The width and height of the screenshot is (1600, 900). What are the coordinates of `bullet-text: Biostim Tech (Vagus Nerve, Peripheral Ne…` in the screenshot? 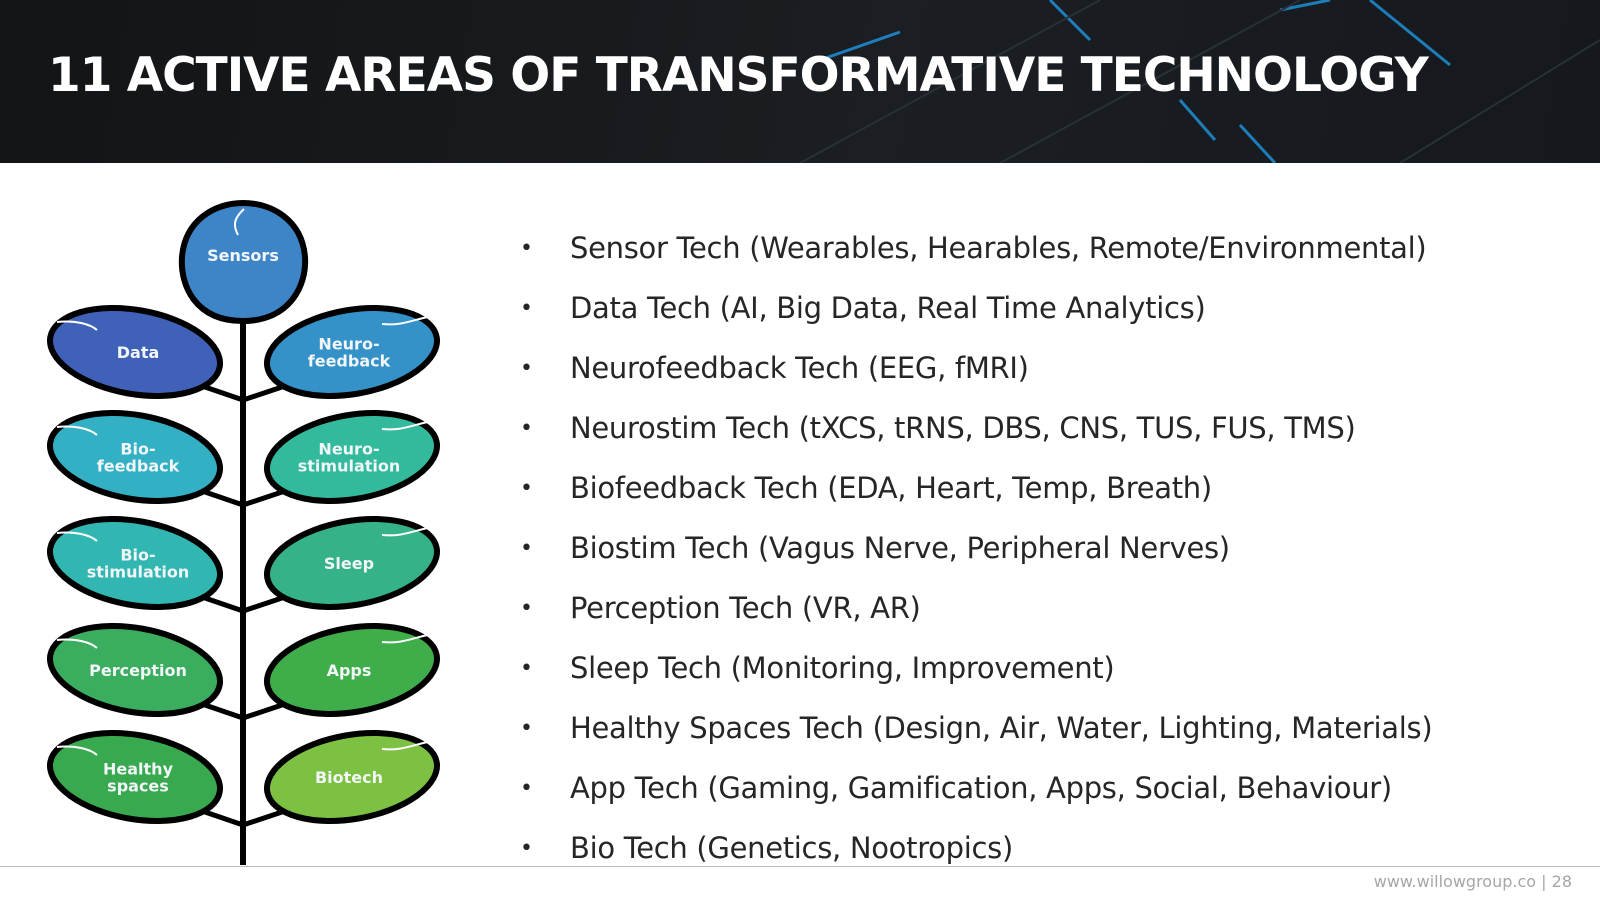 It's located at (900, 548).